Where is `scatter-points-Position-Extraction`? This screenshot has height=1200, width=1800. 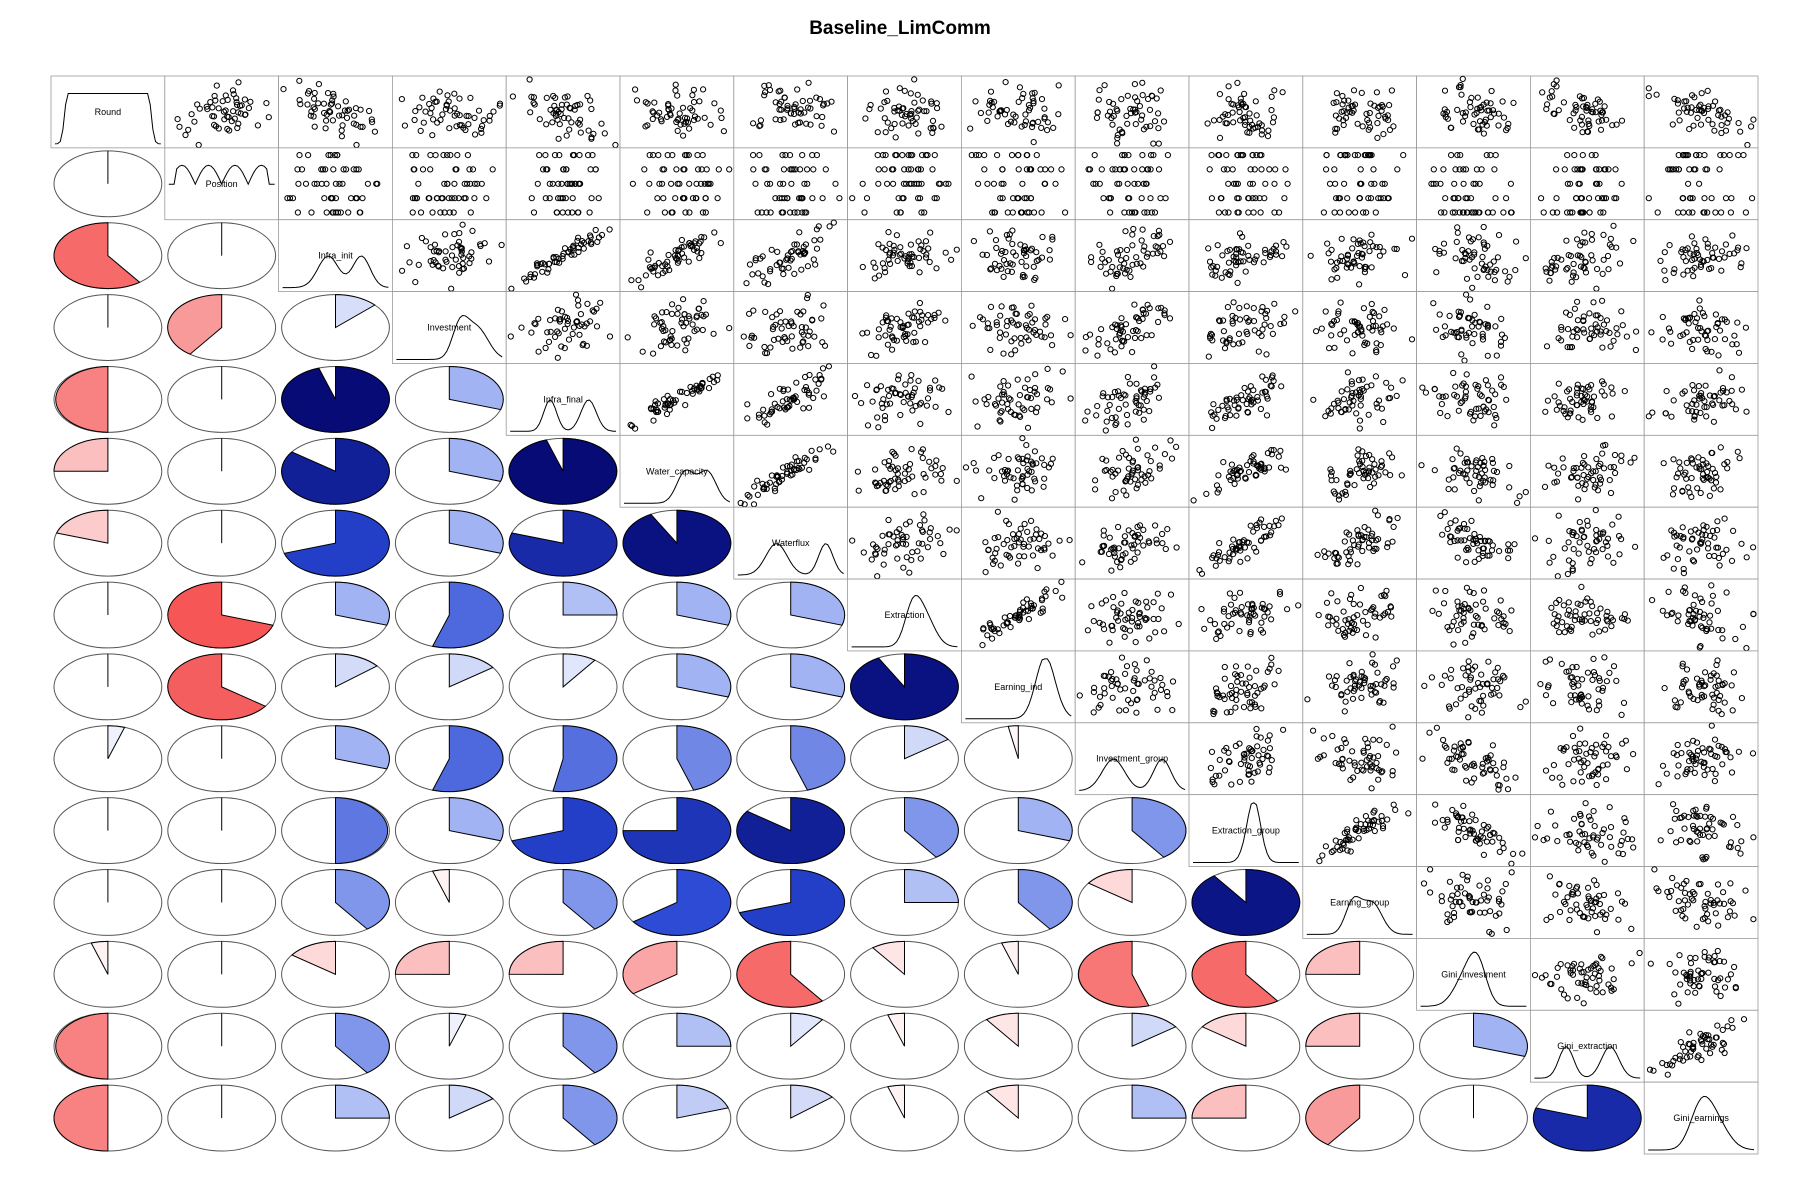 scatter-points-Position-Extraction is located at coordinates (900, 184).